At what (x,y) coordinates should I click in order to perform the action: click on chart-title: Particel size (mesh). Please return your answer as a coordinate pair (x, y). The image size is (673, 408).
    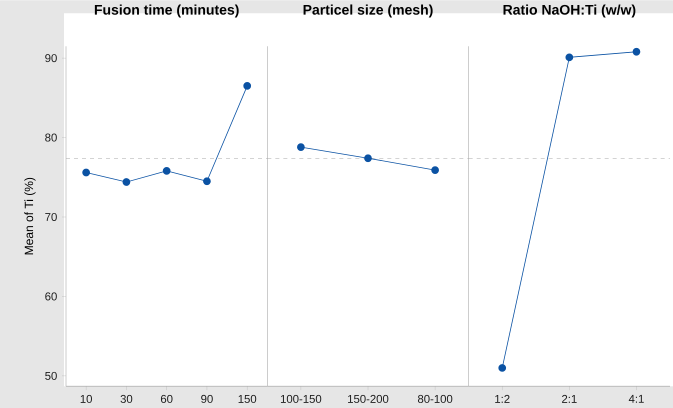
    Looking at the image, I should click on (368, 11).